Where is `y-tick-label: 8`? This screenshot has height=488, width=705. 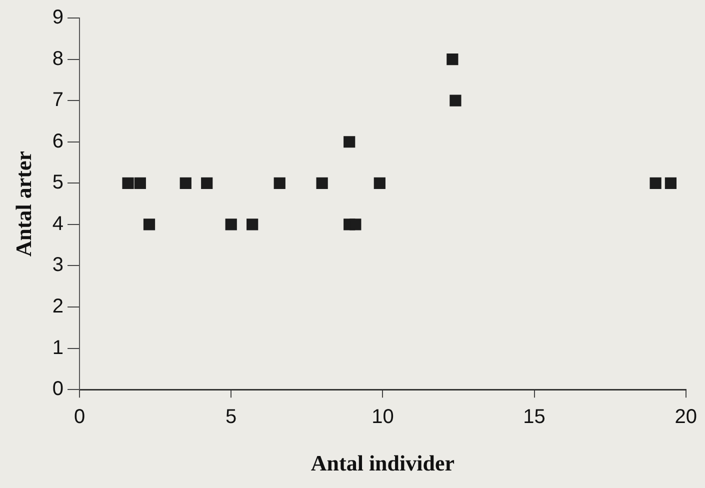 y-tick-label: 8 is located at coordinates (58, 59).